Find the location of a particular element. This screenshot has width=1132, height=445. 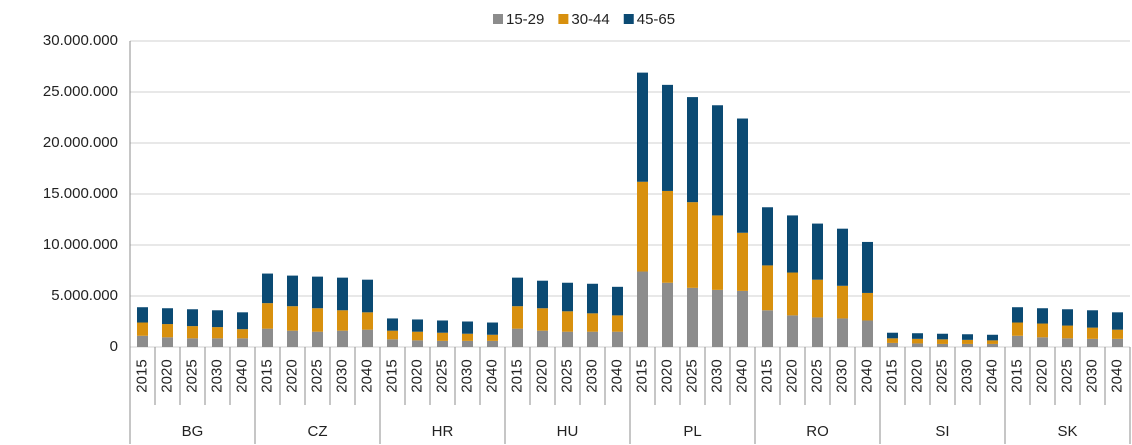

legend-label: 30-44 is located at coordinates (590, 19).